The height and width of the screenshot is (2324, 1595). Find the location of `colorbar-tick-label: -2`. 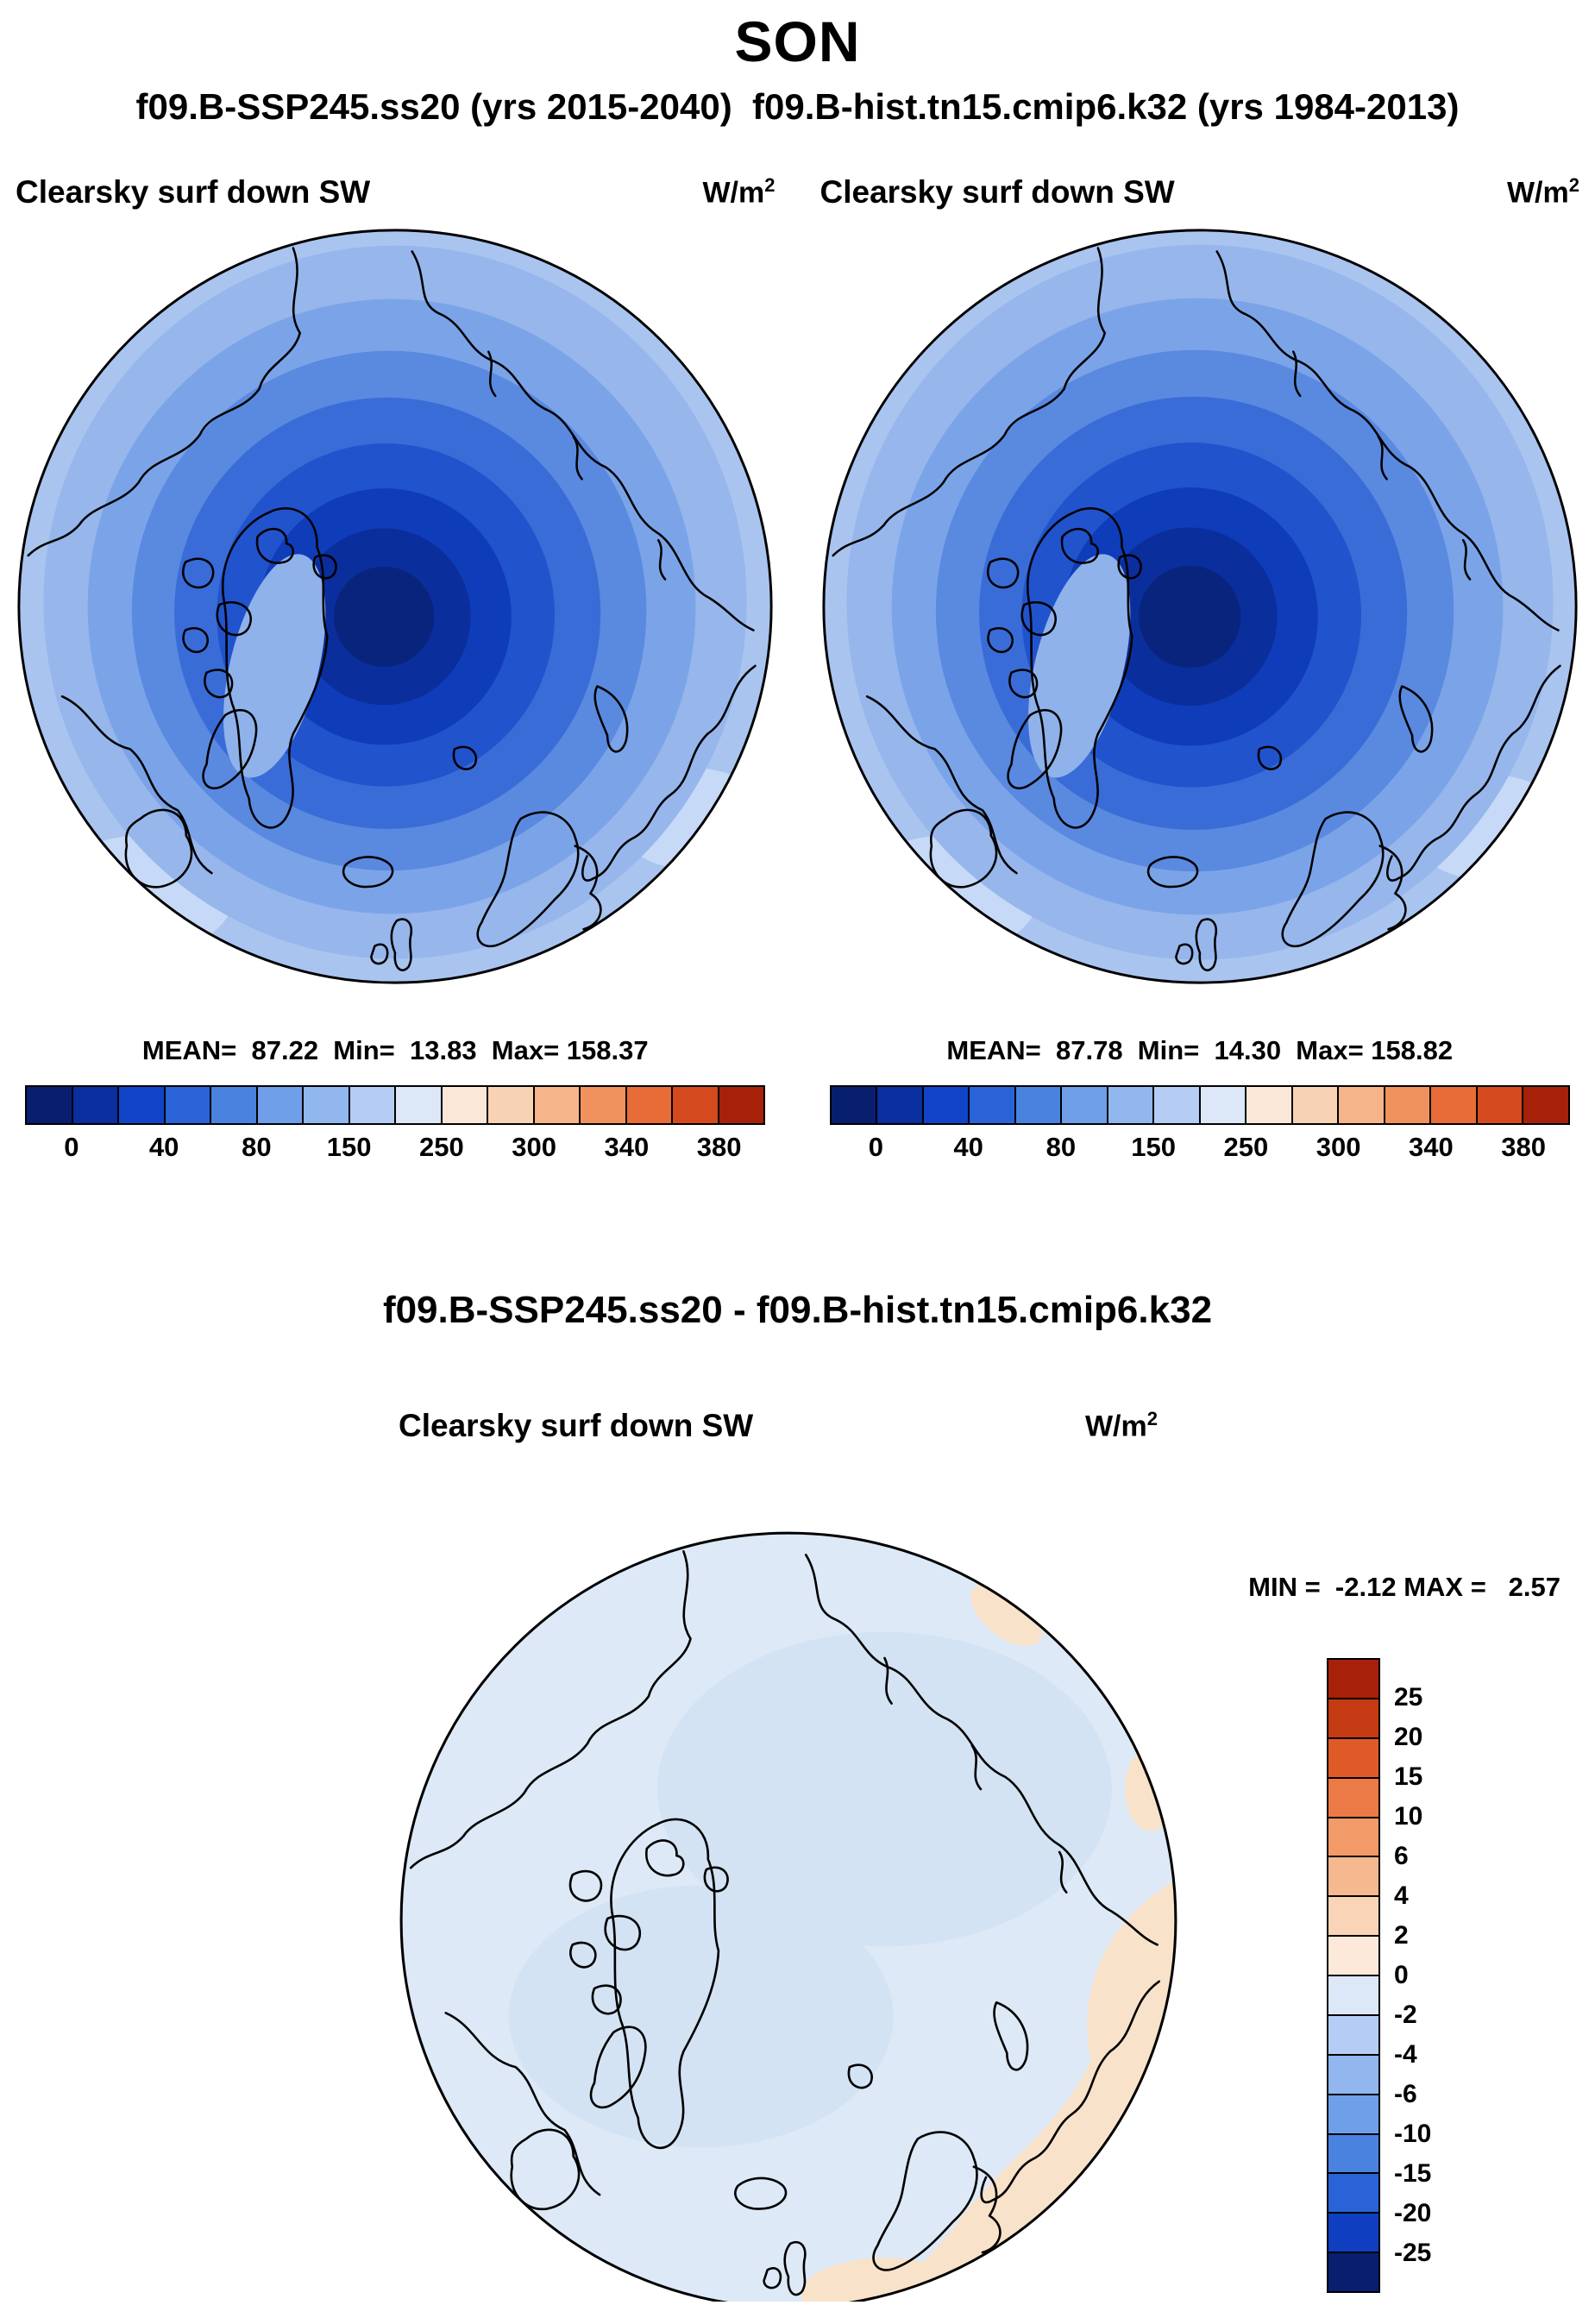

colorbar-tick-label: -2 is located at coordinates (1405, 2015).